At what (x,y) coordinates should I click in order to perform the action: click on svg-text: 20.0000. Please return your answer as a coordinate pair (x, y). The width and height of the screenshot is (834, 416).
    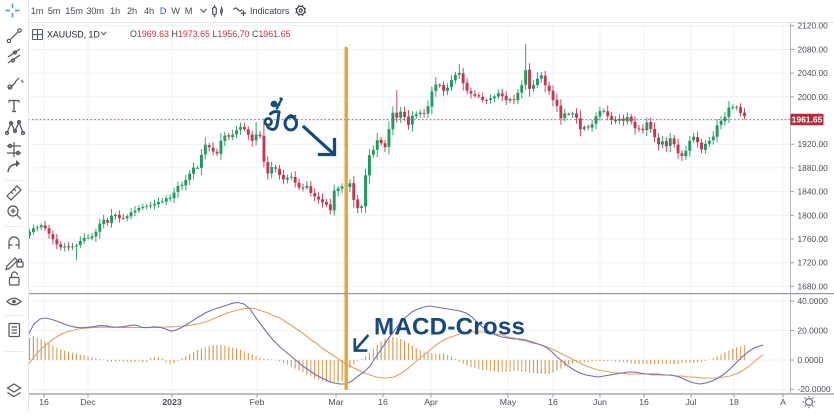
    Looking at the image, I should click on (813, 331).